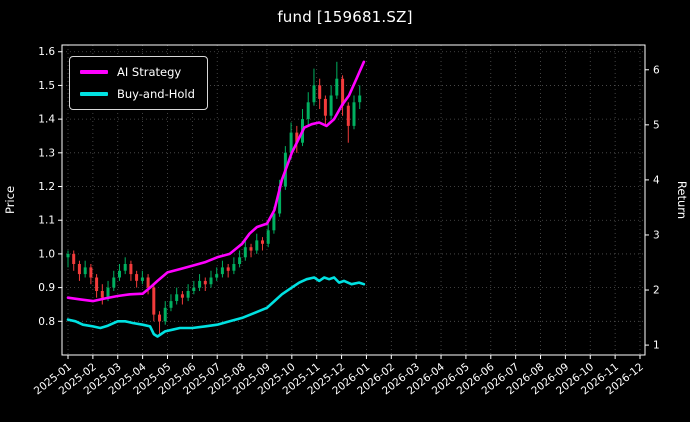 The width and height of the screenshot is (690, 422). I want to click on price-tick-label: 1.1, so click(46, 221).